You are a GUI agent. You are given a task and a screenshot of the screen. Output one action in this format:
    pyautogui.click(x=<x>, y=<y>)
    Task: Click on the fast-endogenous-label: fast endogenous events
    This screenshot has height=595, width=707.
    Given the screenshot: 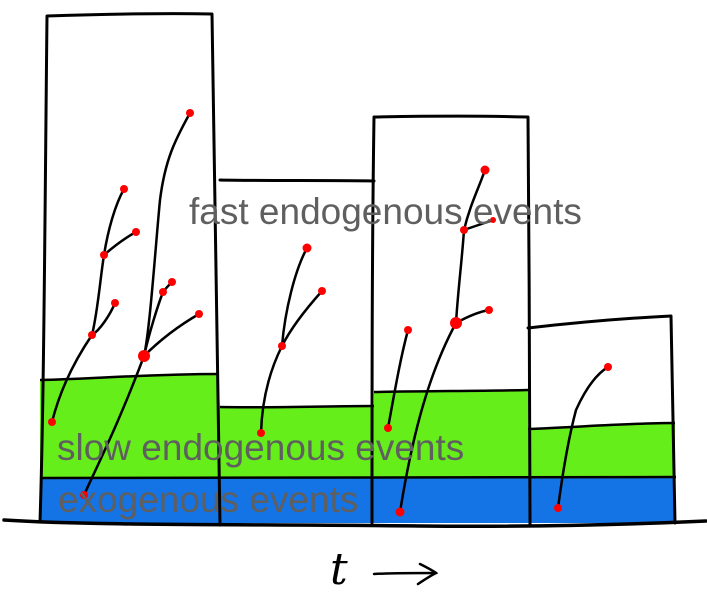 What is the action you would take?
    pyautogui.click(x=385, y=211)
    